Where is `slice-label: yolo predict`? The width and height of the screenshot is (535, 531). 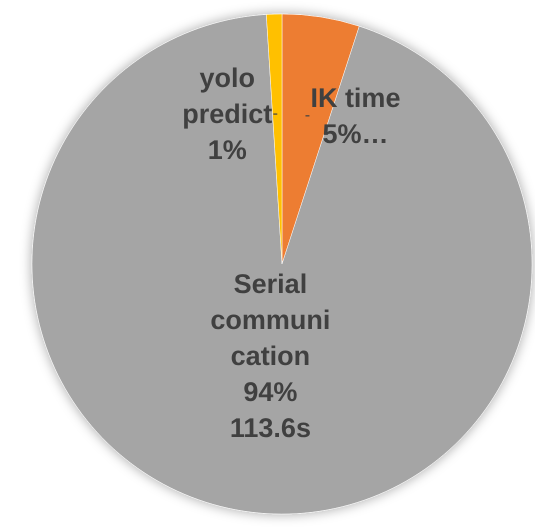 slice-label: yolo predict is located at coordinates (227, 96).